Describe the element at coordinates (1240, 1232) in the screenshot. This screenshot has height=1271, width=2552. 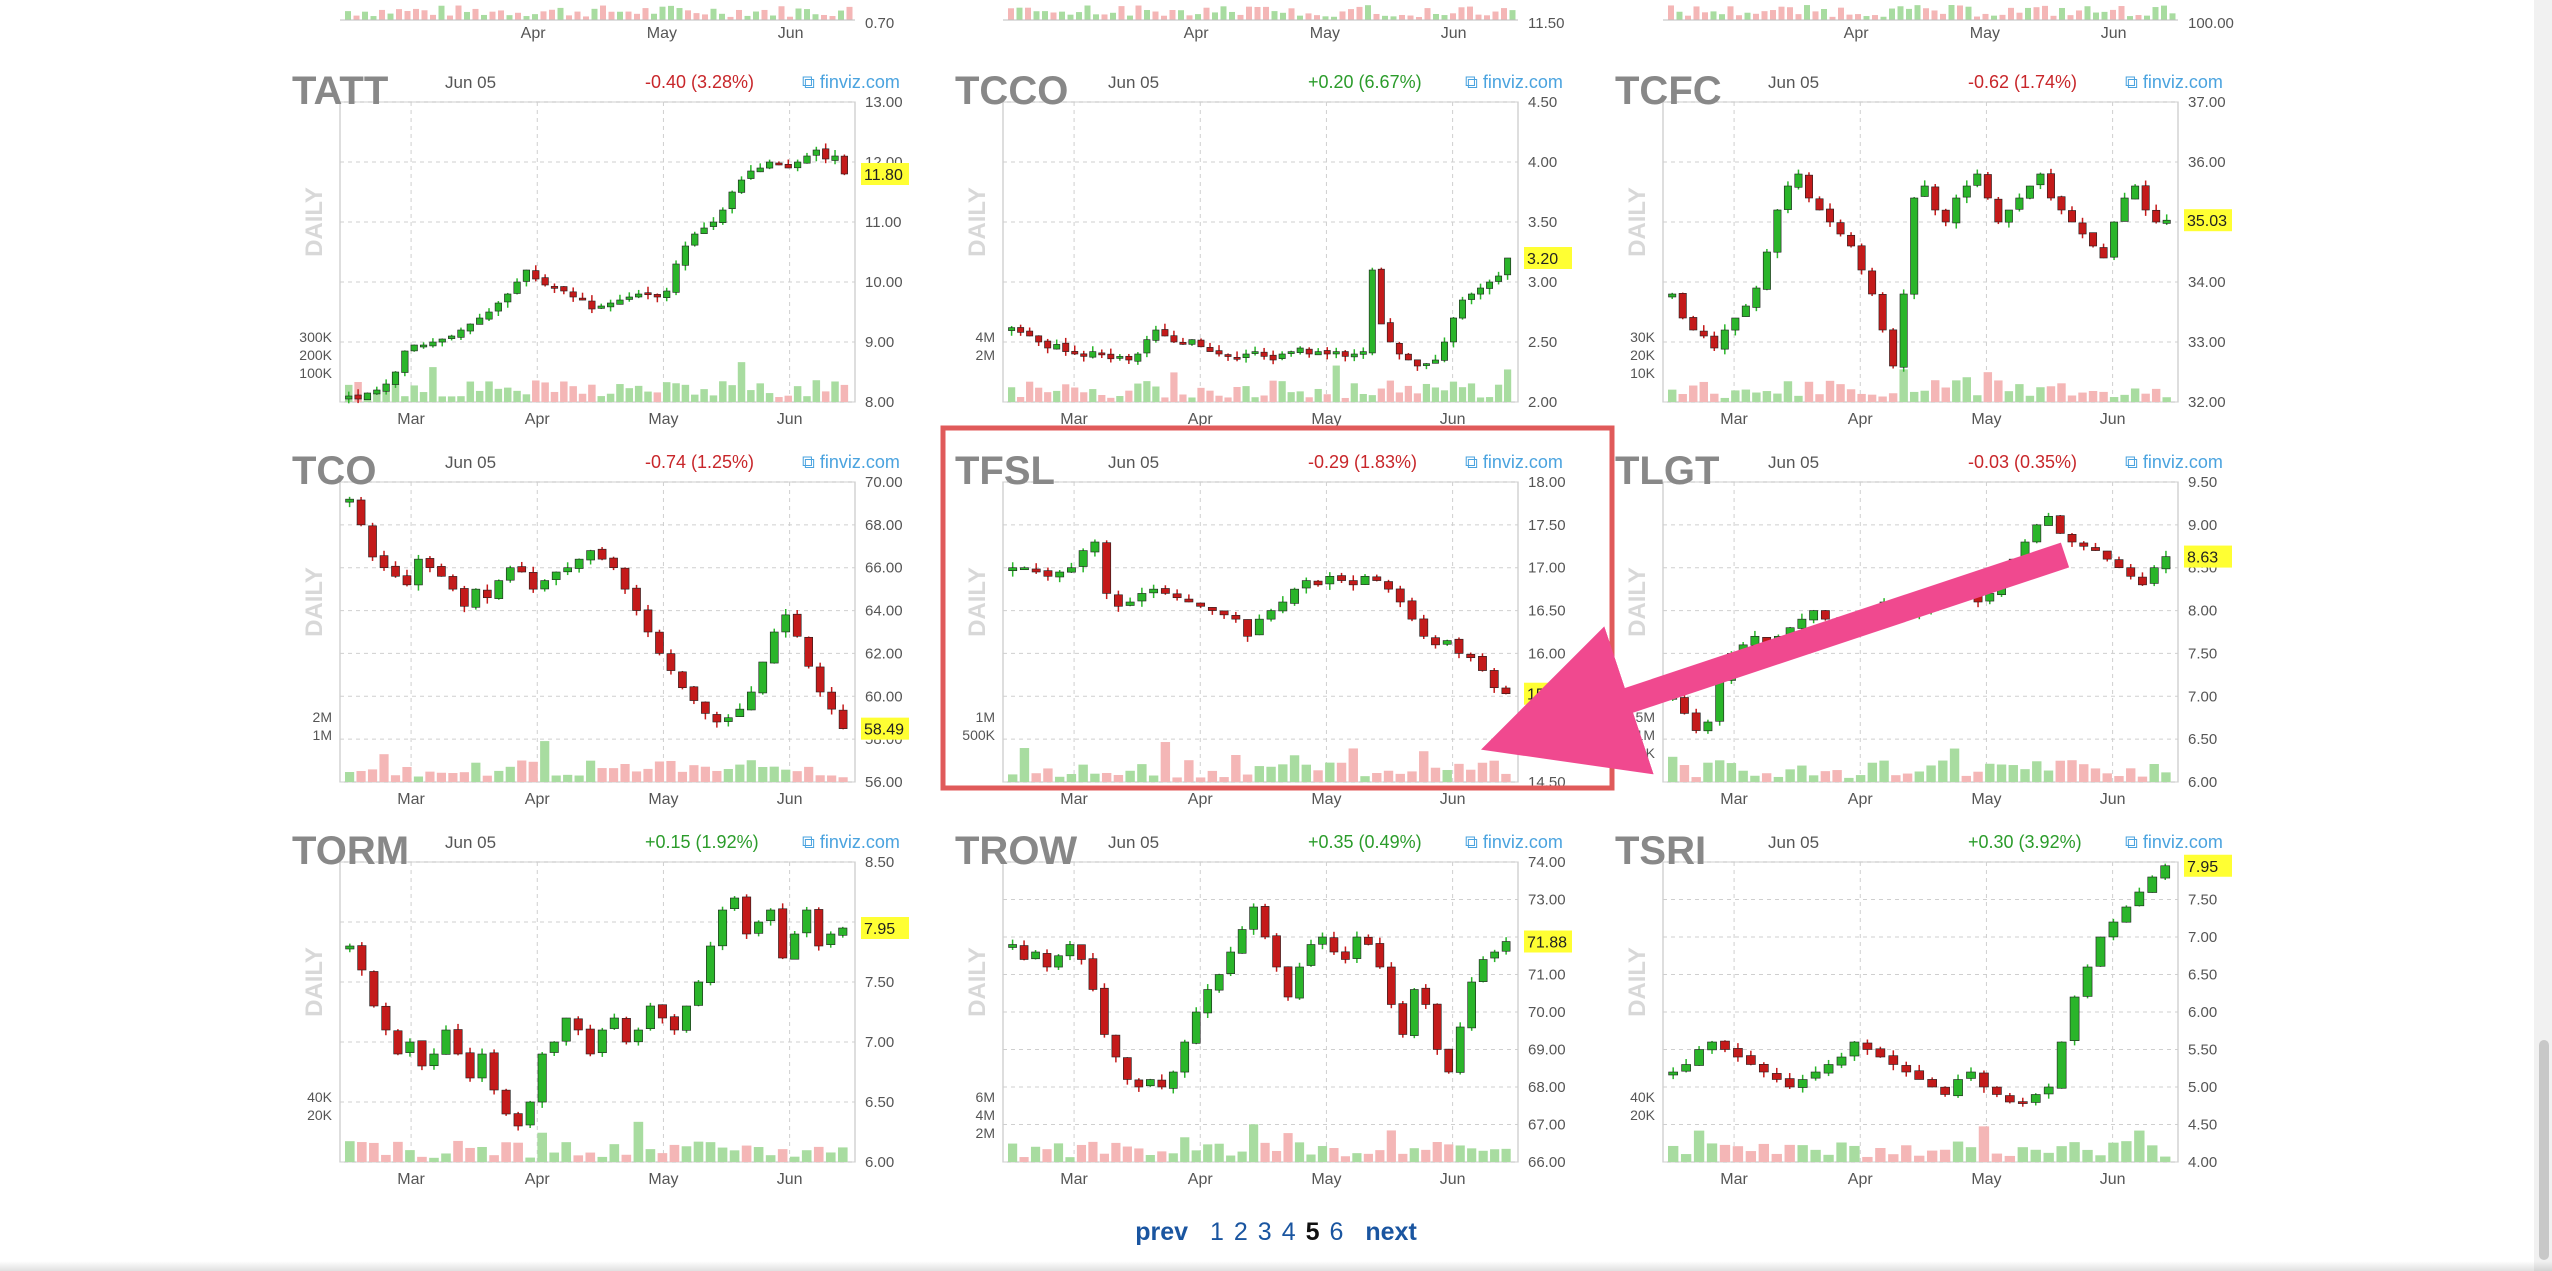
I see `page-2-link: 2` at that location.